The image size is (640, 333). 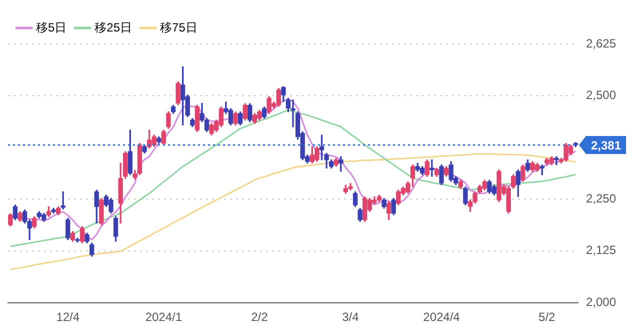 What do you see at coordinates (601, 250) in the screenshot?
I see `y-tick-label: 2,125` at bounding box center [601, 250].